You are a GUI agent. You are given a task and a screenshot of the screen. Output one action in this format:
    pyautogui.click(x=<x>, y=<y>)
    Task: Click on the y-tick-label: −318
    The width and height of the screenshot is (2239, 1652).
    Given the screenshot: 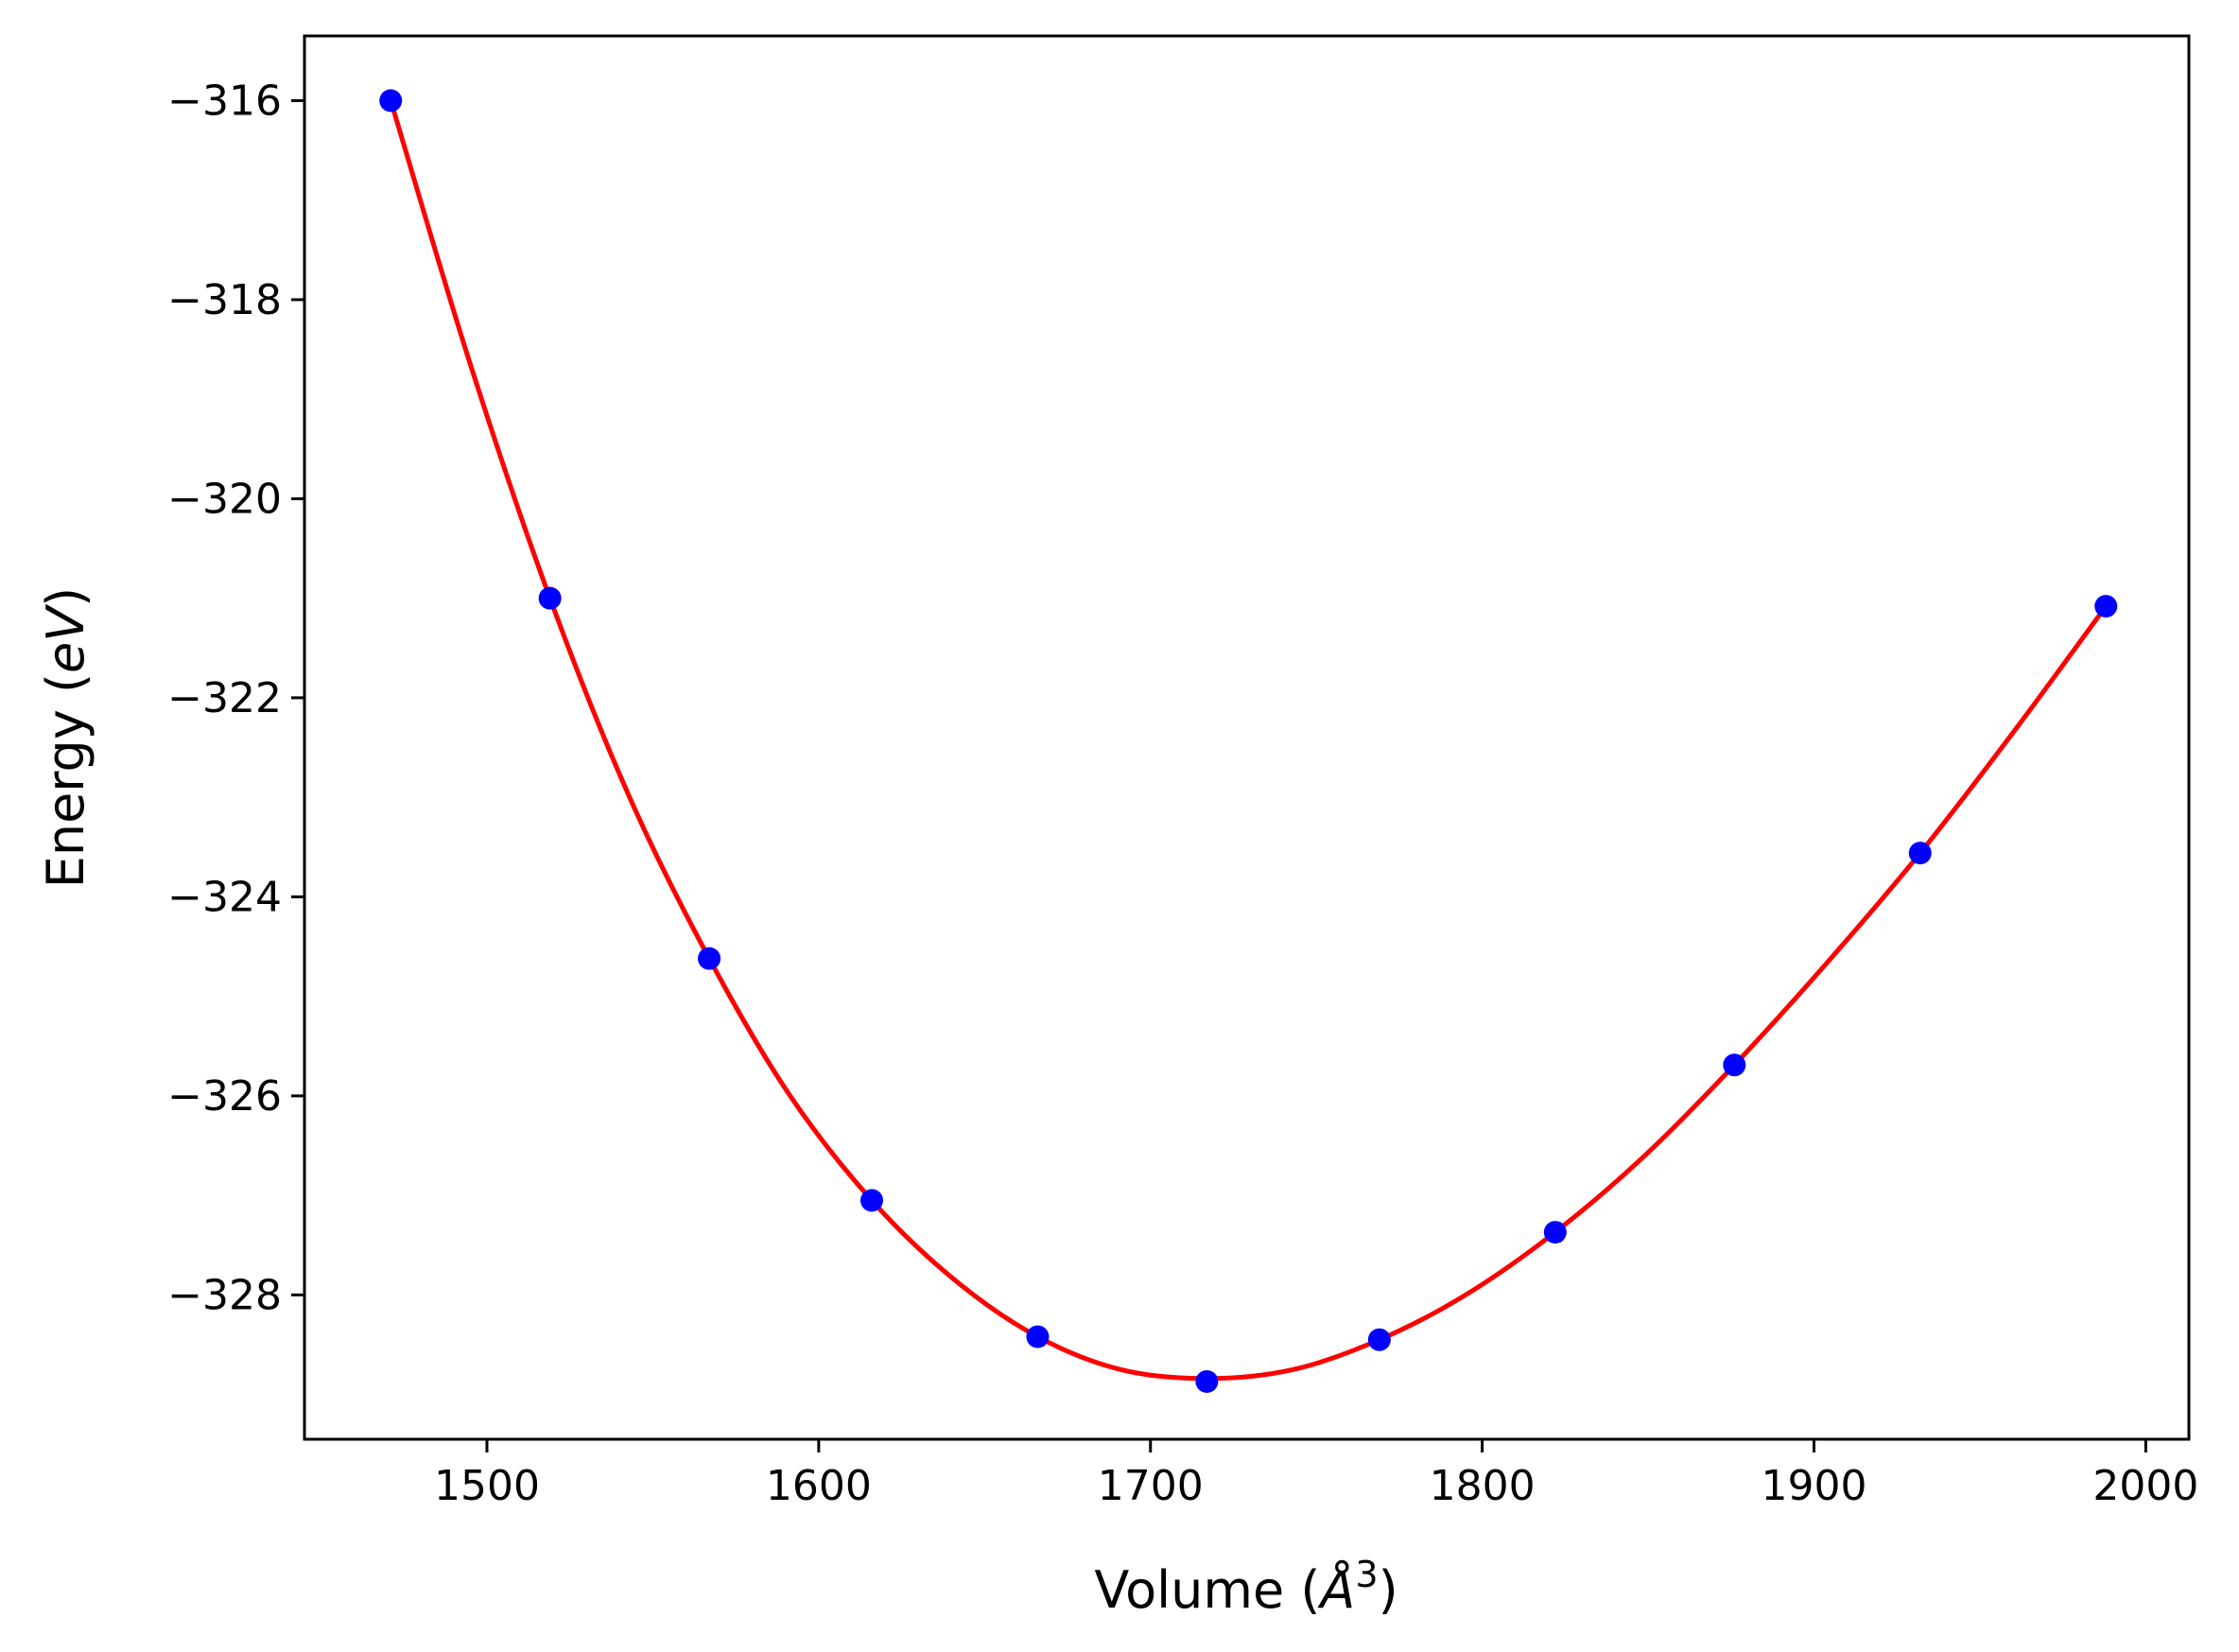 What is the action you would take?
    pyautogui.click(x=225, y=300)
    